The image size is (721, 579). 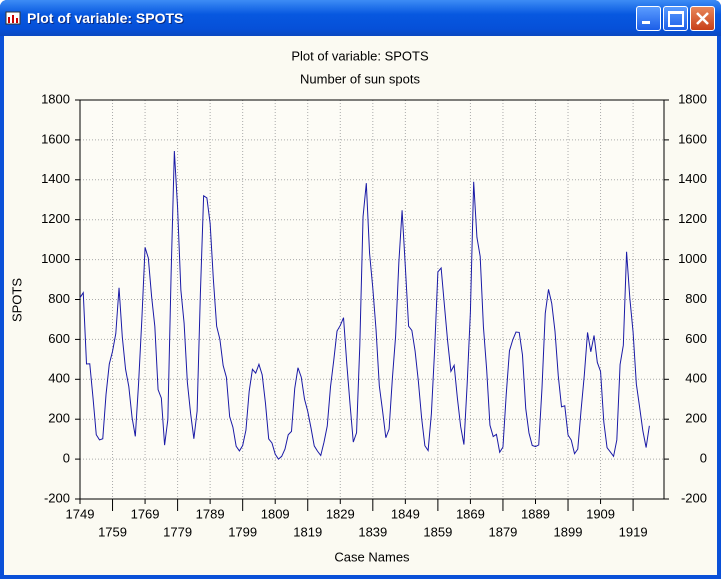 I want to click on y2-tick-label: -200, so click(x=694, y=497).